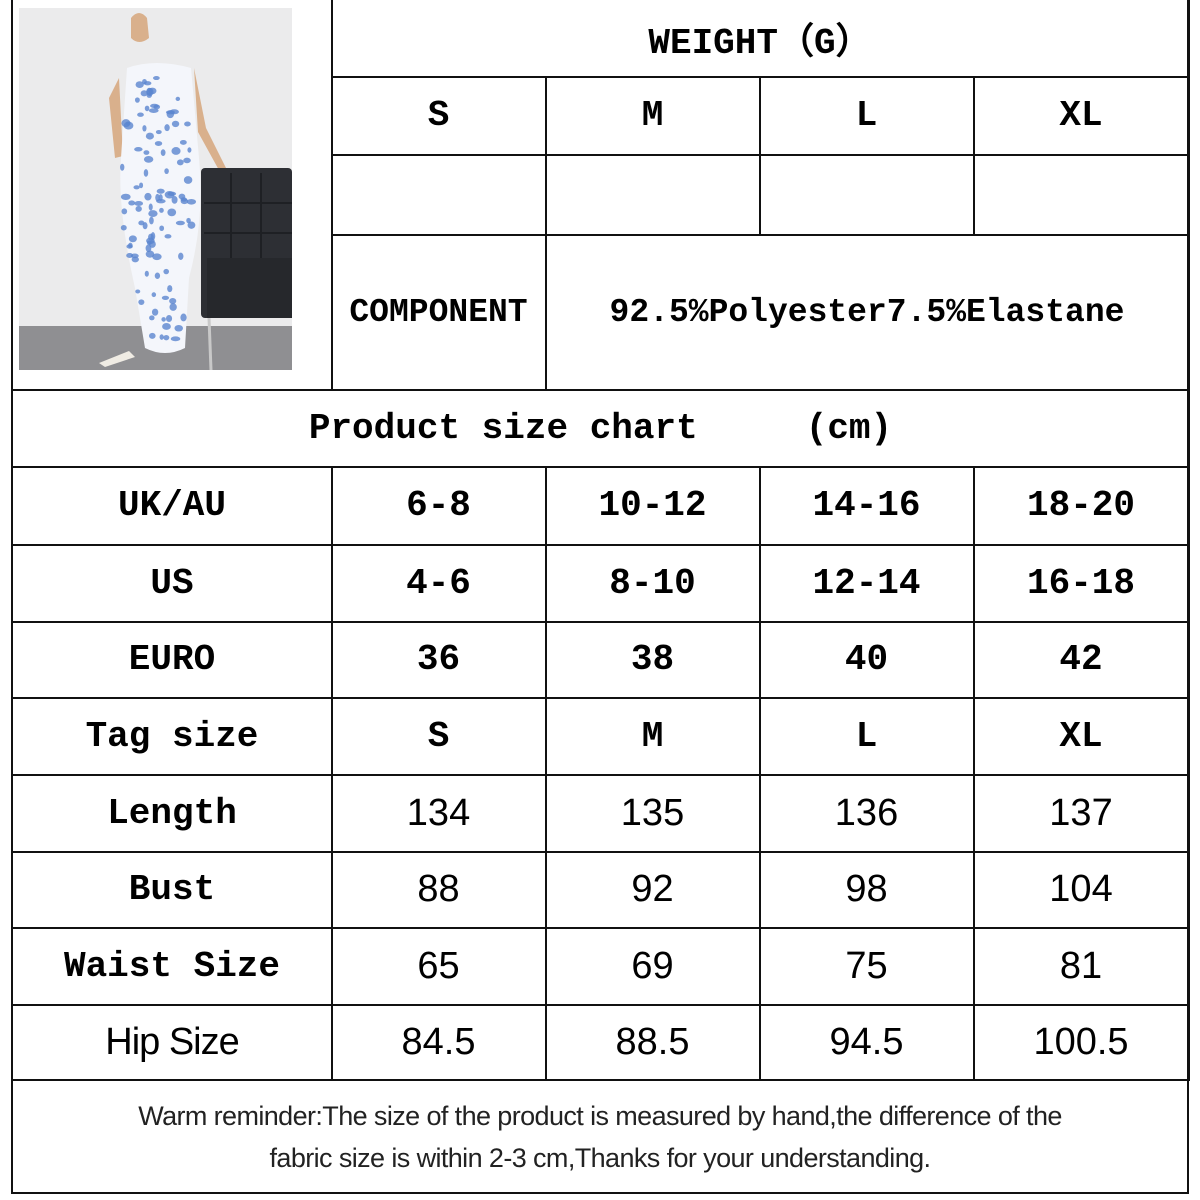  I want to click on table-cell: 36, so click(439, 660).